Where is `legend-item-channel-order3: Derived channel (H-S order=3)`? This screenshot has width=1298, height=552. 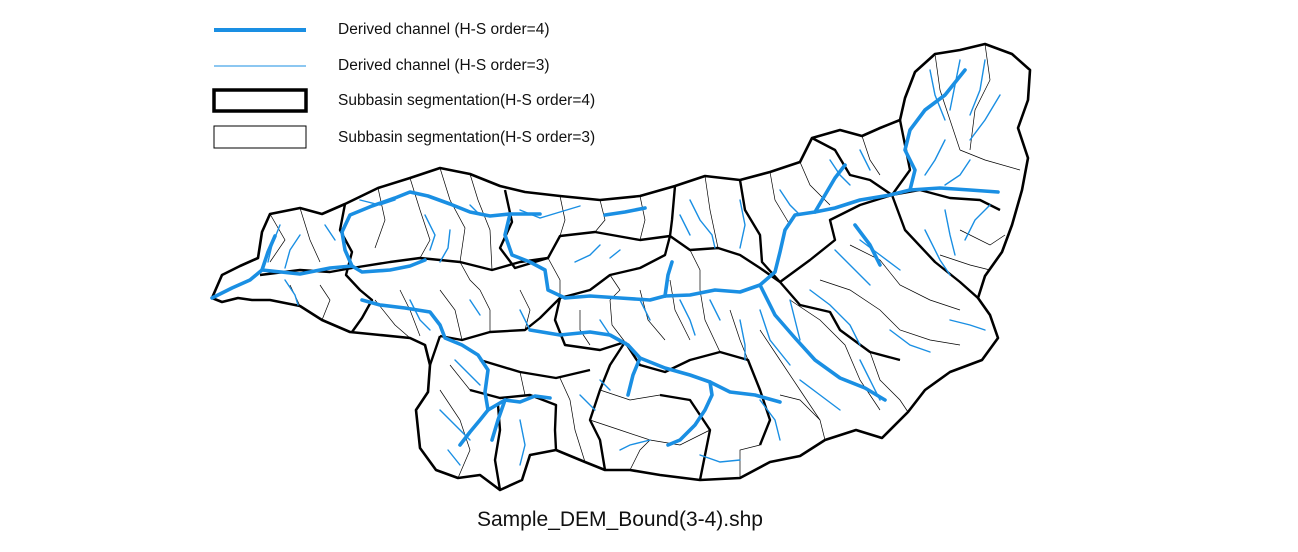
legend-item-channel-order3: Derived channel (H-S order=3) is located at coordinates (442, 67).